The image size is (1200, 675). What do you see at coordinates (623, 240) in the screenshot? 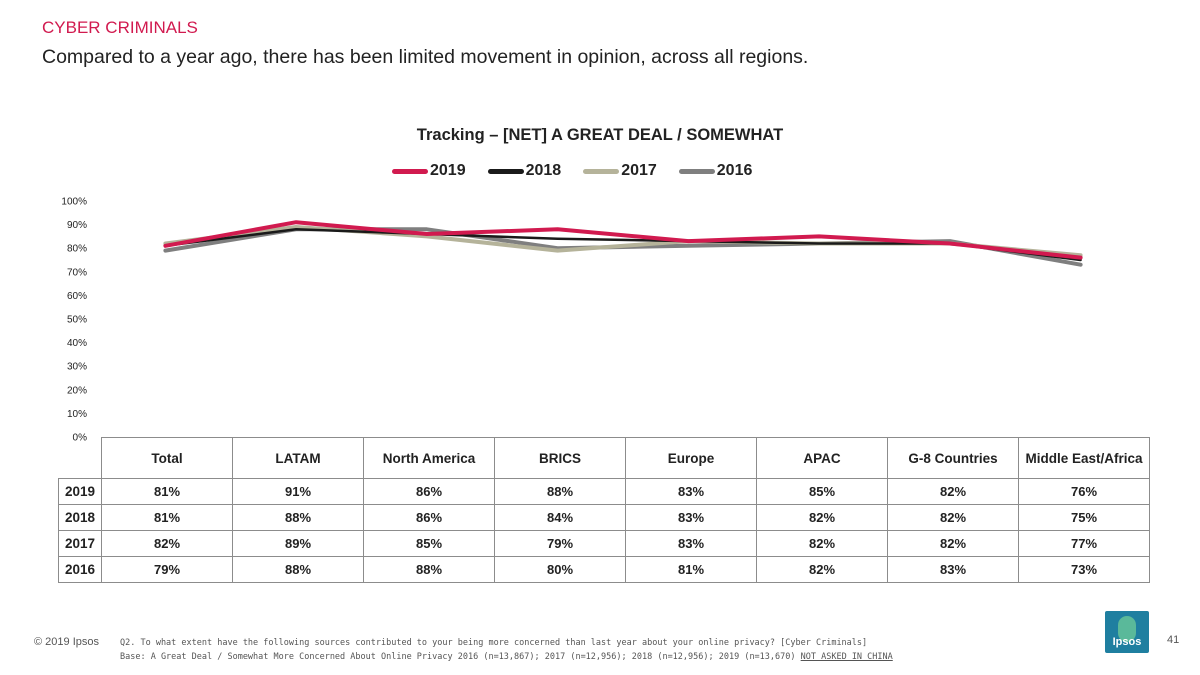
I see `series-line-2019` at bounding box center [623, 240].